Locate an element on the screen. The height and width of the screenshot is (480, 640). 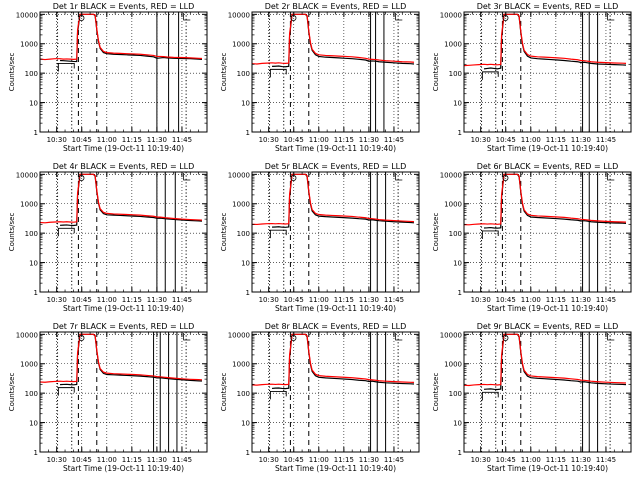
panel-title: Det 8r BLACK = Events, RED = LLD is located at coordinates (336, 326).